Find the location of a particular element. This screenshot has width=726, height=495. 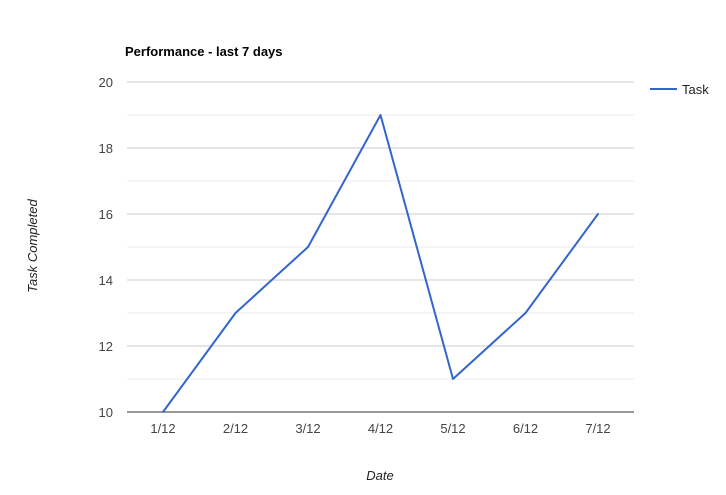

y-tick-label: 16 is located at coordinates (106, 214).